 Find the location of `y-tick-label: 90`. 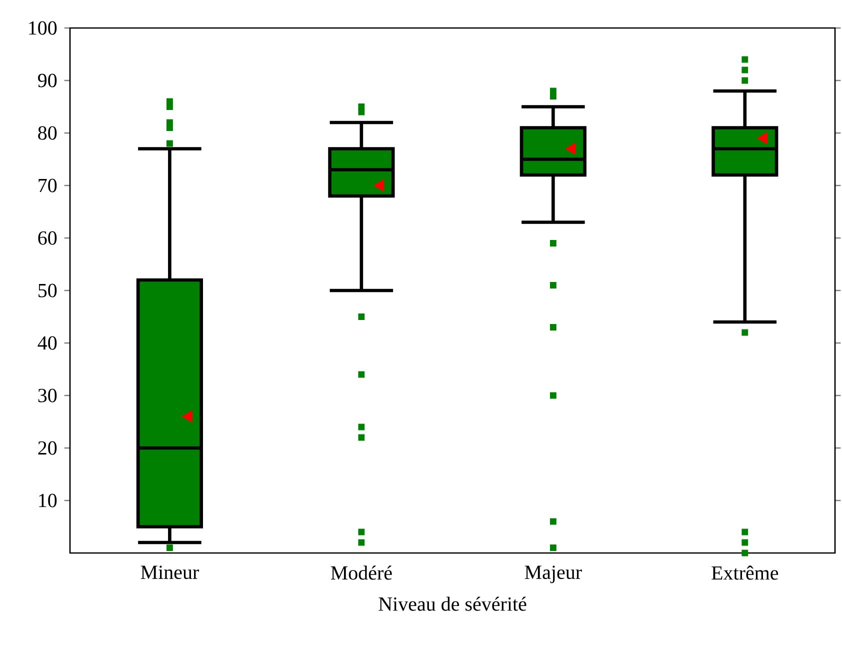

y-tick-label: 90 is located at coordinates (47, 81).